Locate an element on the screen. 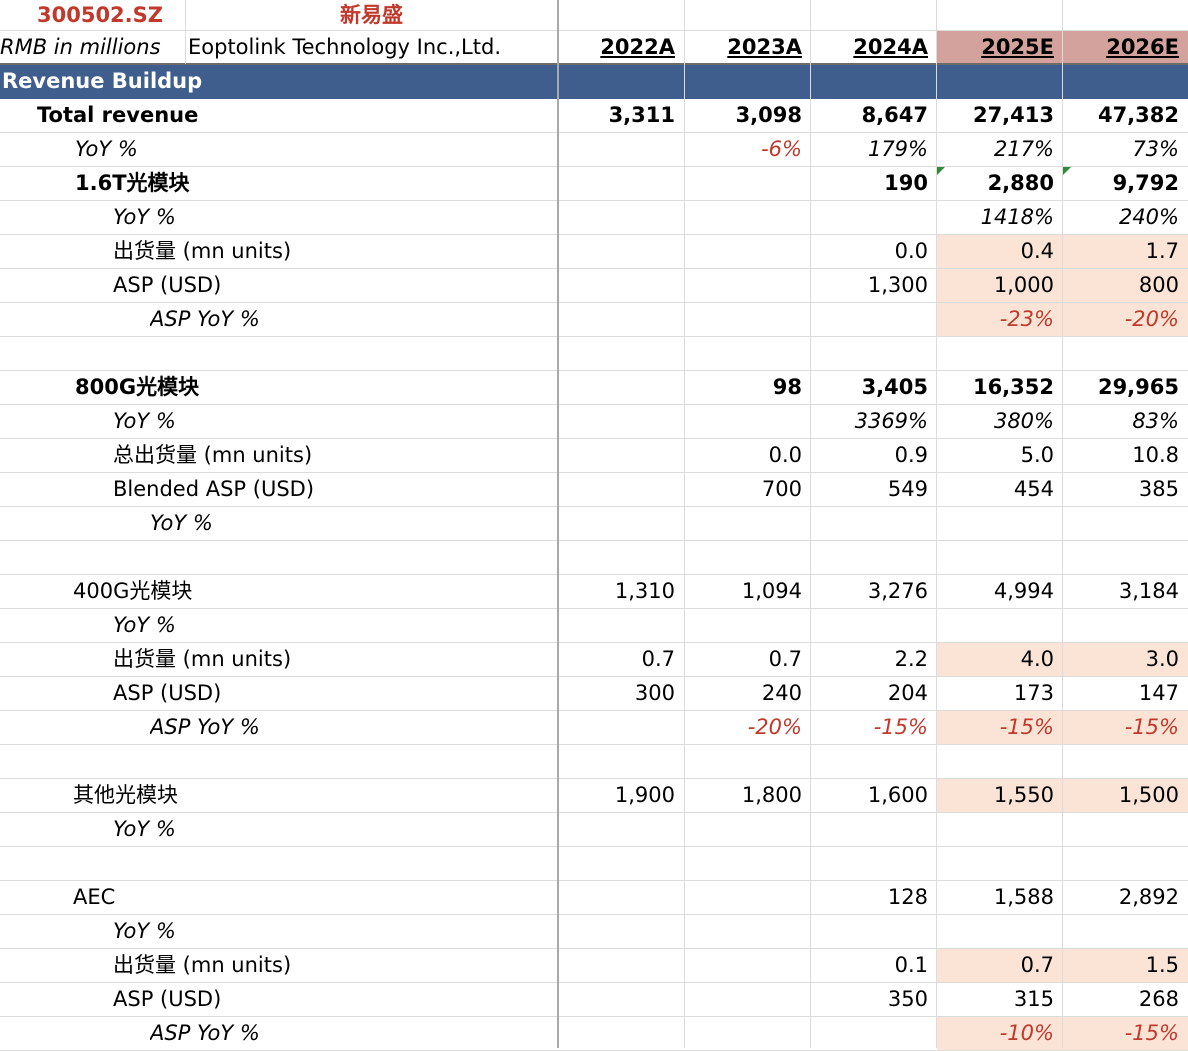 The height and width of the screenshot is (1051, 1188). value-cell-2026E: 9,792 is located at coordinates (1145, 183).